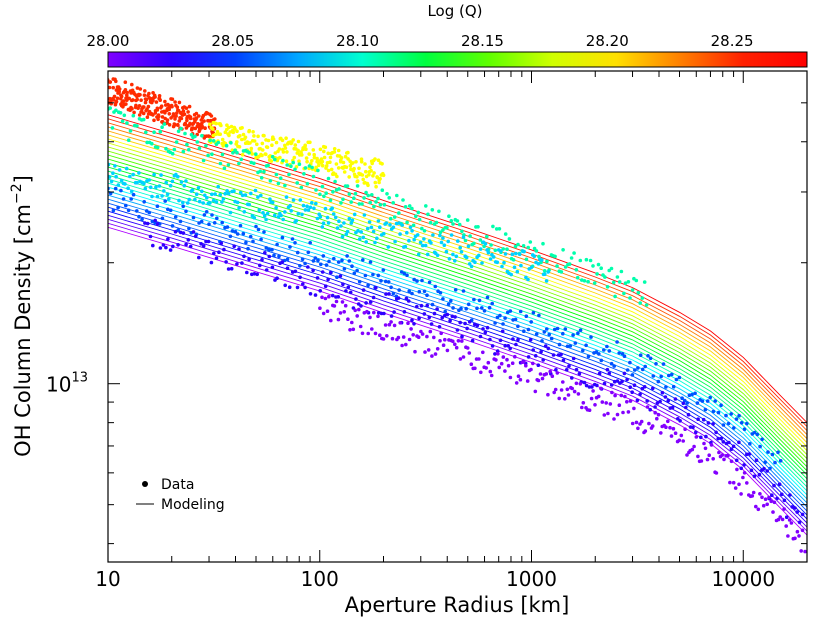  I want to click on legend-data-marker, so click(145, 484).